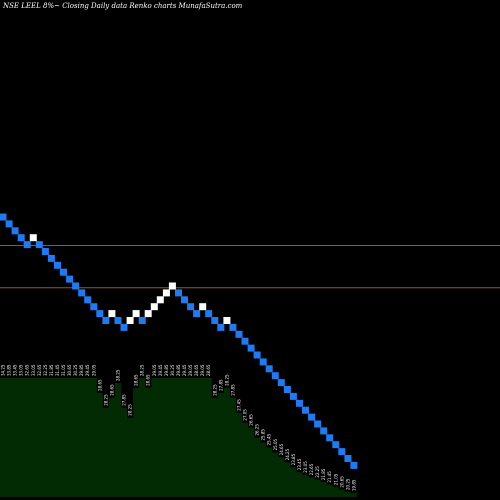 This screenshot has width=500, height=500. I want to click on brick-value-label: 33.85, so click(9, 370).